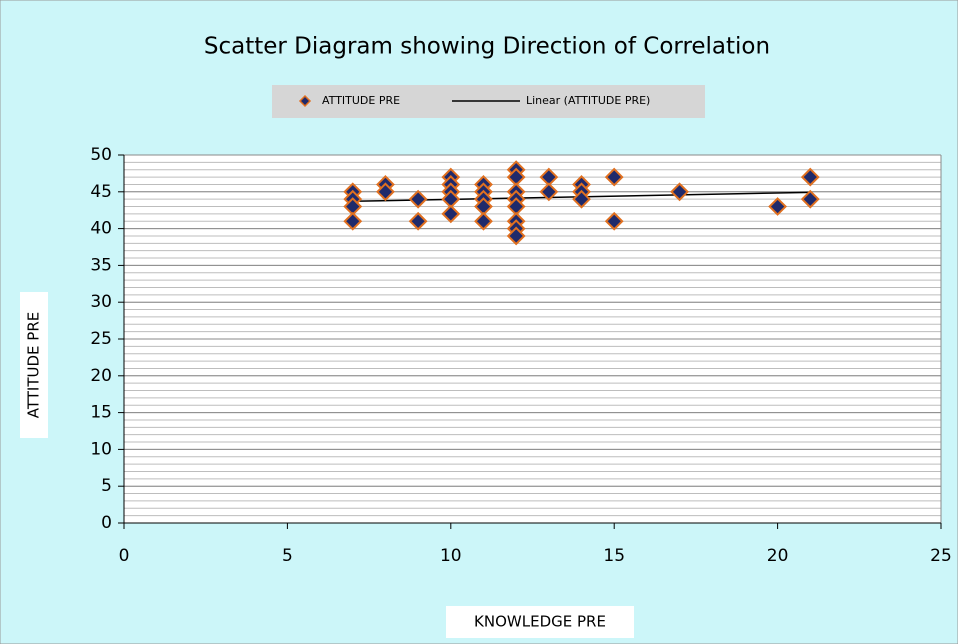 The height and width of the screenshot is (644, 958). I want to click on y-tick-label: 10, so click(101, 449).